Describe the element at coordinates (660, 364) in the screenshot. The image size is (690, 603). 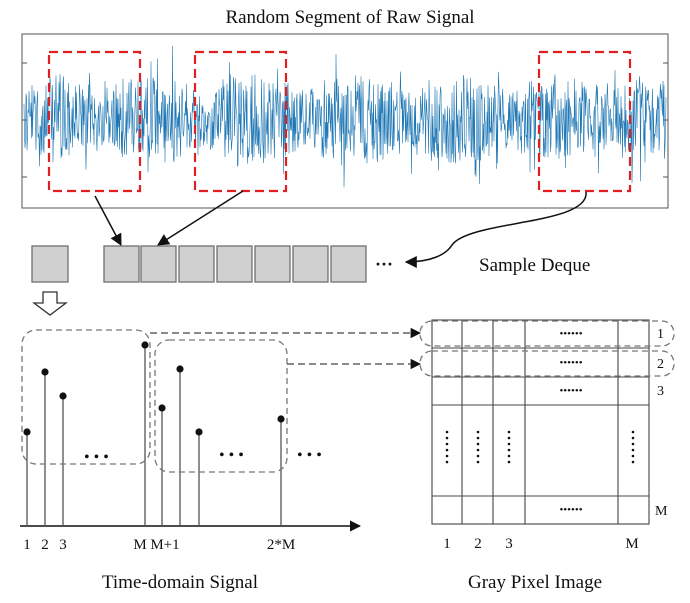
I see `grid-row-label: 2` at that location.